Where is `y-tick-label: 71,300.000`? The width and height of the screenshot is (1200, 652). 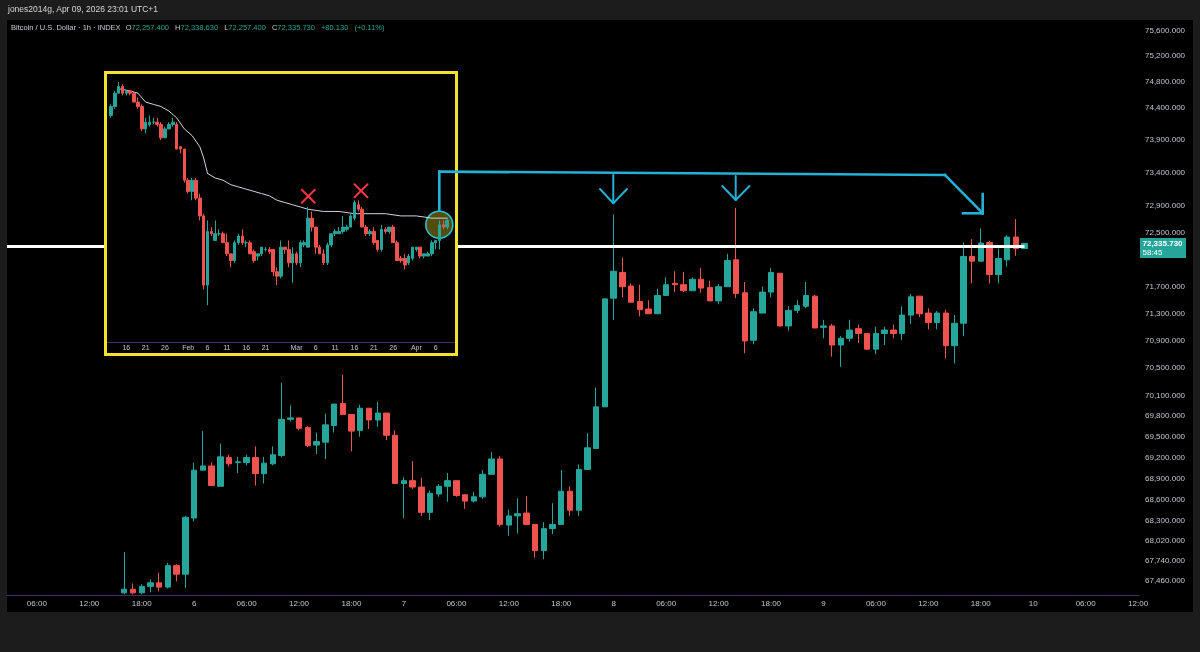 y-tick-label: 71,300.000 is located at coordinates (1165, 313).